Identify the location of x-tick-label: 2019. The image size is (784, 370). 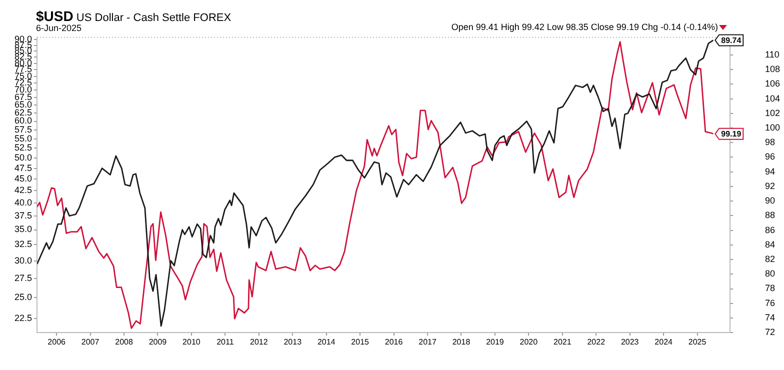
(495, 342).